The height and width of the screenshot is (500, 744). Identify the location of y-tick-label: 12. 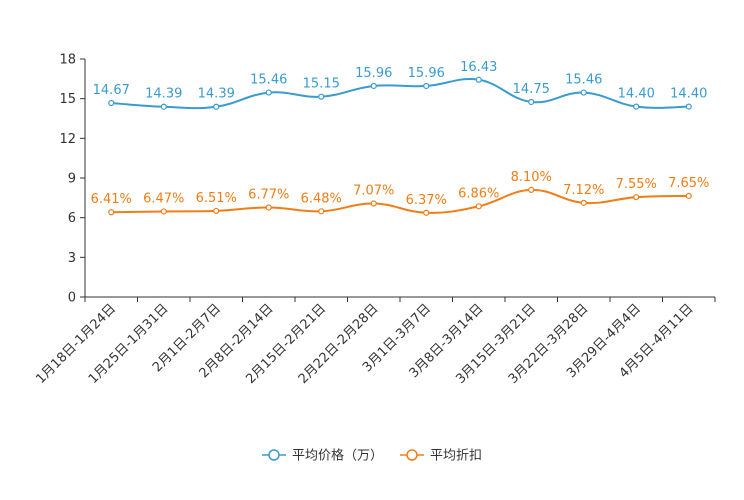
(67, 139).